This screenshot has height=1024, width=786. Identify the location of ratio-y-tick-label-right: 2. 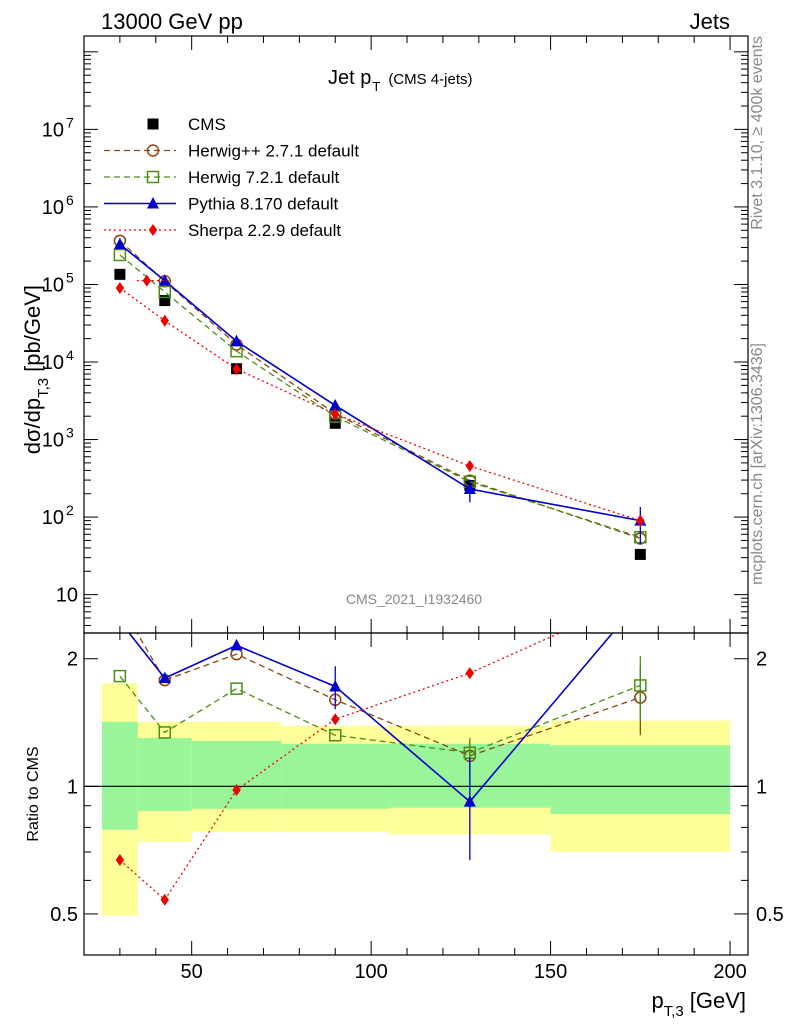
(761, 660).